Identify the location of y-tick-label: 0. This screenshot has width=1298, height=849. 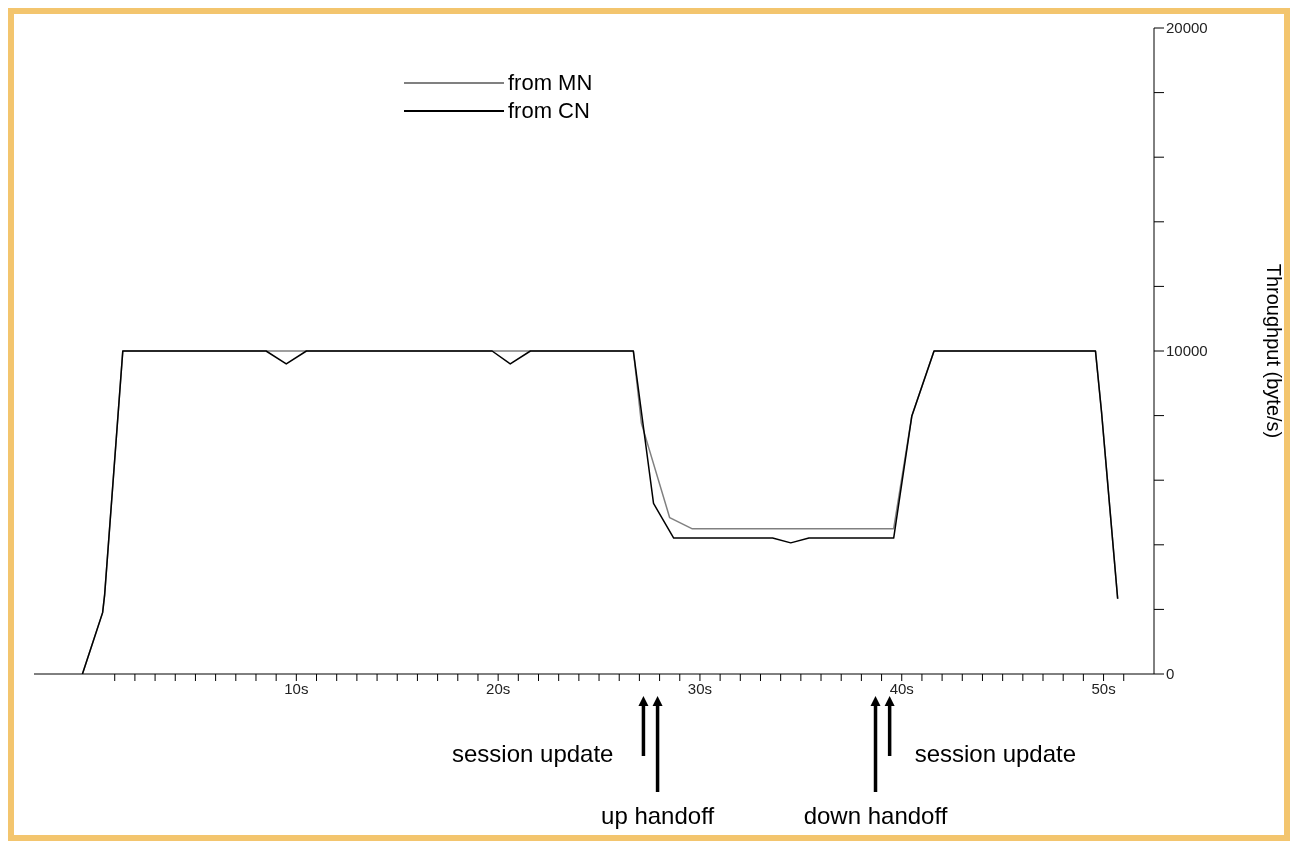
(1170, 674).